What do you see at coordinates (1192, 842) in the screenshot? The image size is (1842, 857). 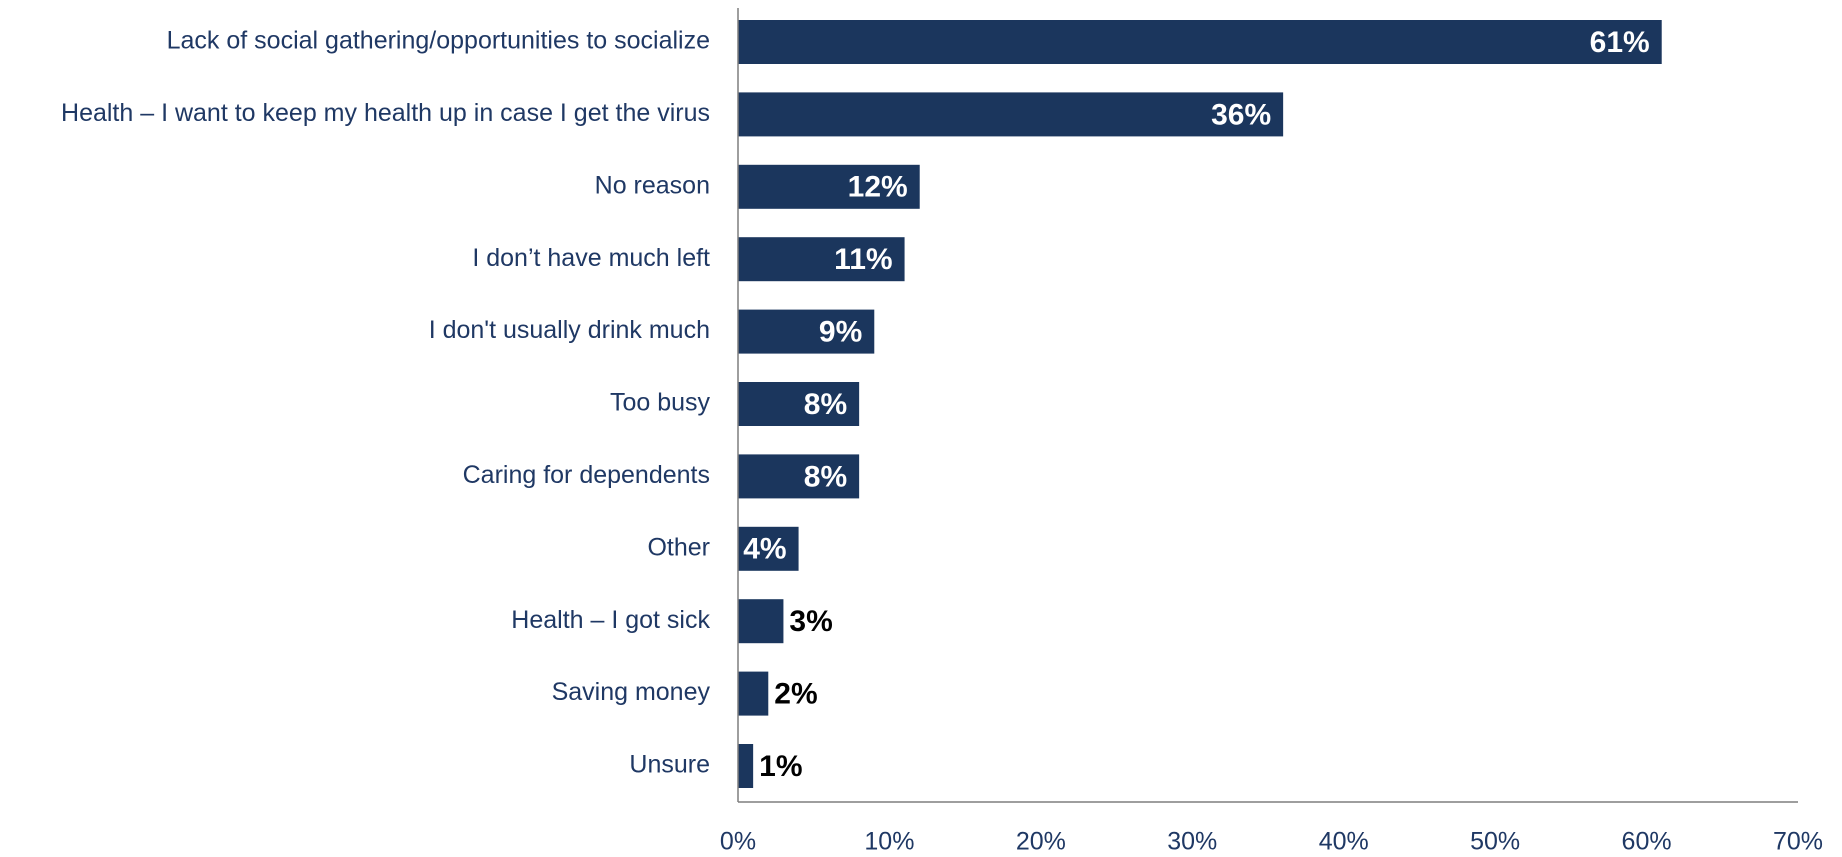 I see `x-tick-label: 30%` at bounding box center [1192, 842].